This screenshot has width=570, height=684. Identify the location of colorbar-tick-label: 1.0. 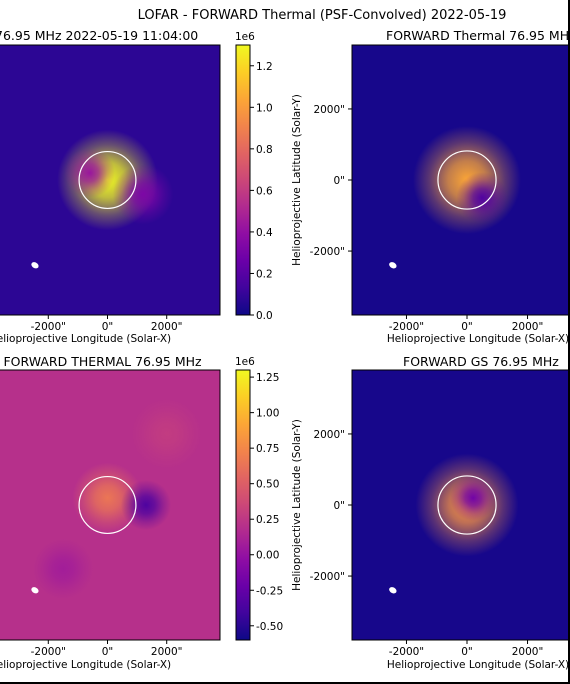
(264, 108).